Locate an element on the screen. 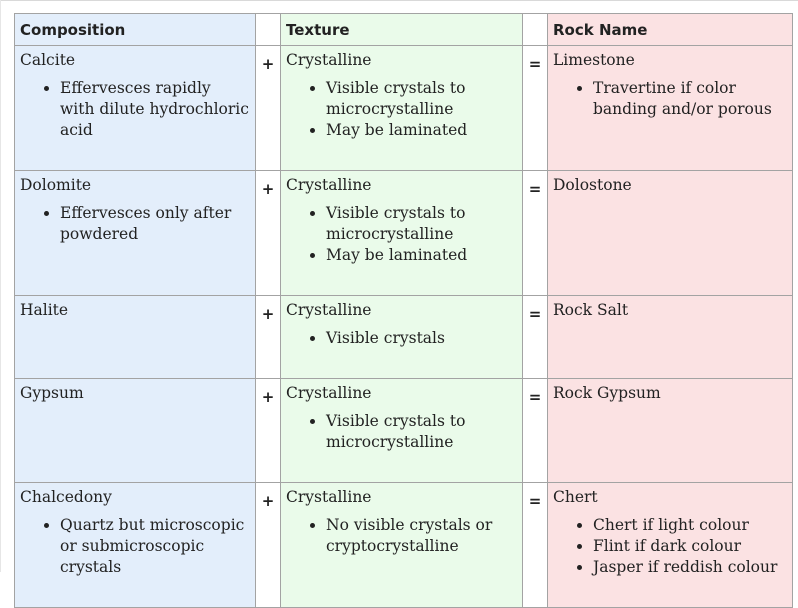 The height and width of the screenshot is (608, 798). rock-name-header: Rock Name is located at coordinates (670, 29).